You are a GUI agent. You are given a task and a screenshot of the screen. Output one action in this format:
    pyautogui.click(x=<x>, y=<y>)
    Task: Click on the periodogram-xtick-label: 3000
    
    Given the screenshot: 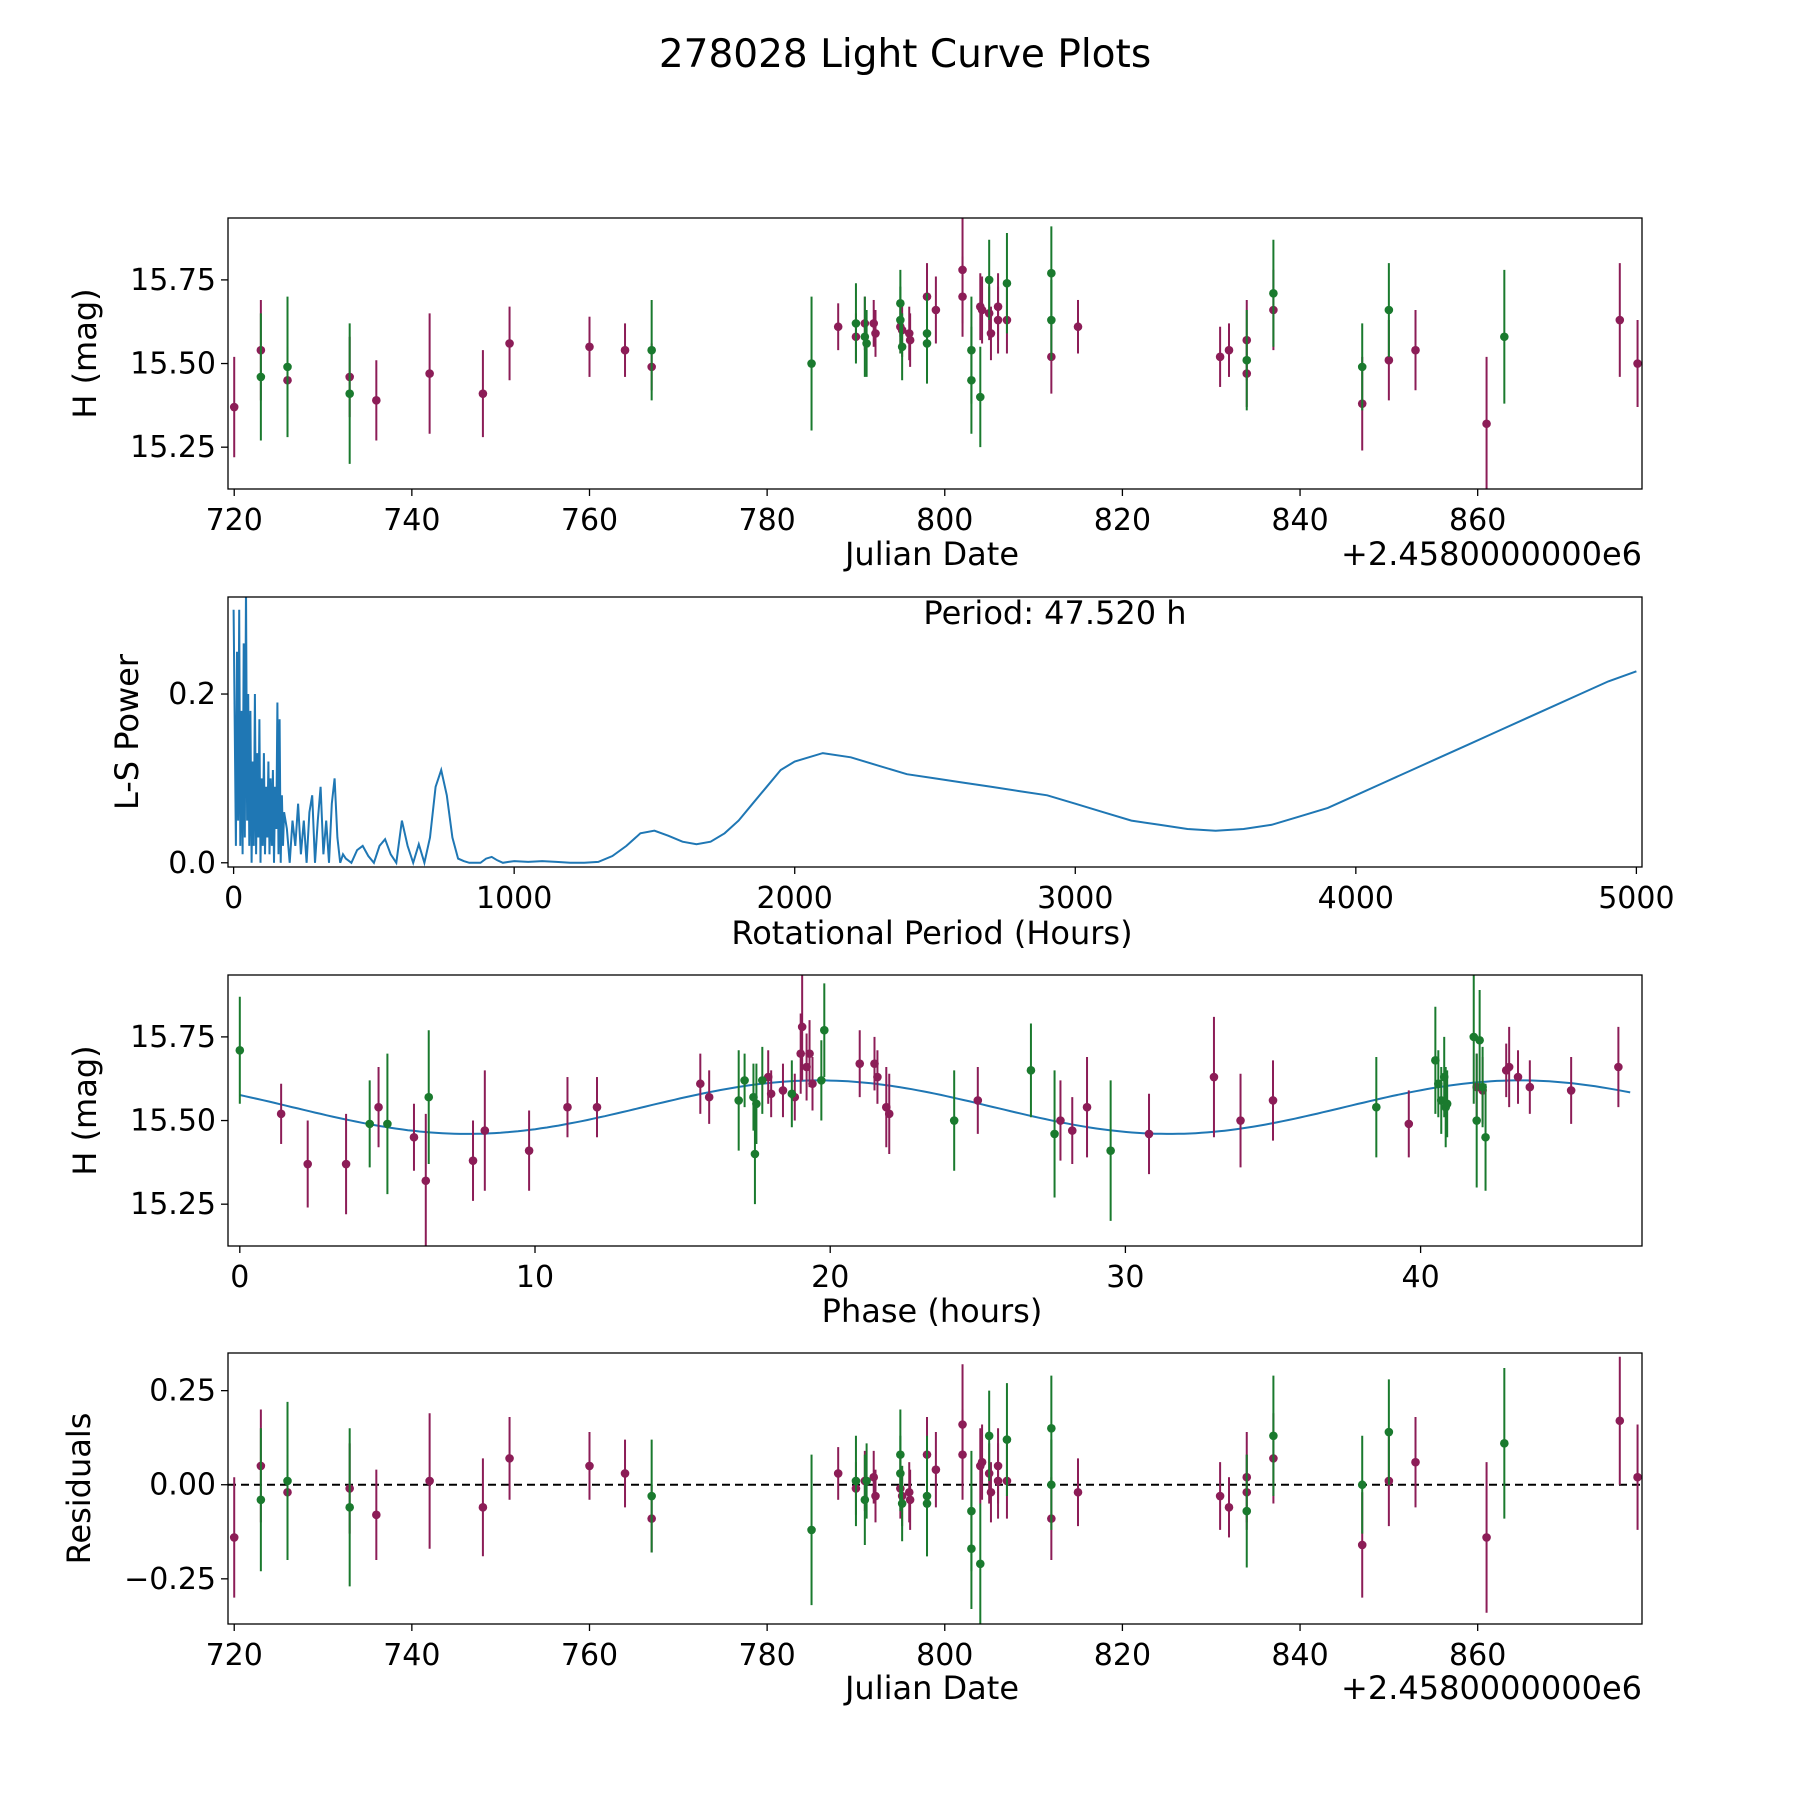 What is the action you would take?
    pyautogui.click(x=1075, y=898)
    